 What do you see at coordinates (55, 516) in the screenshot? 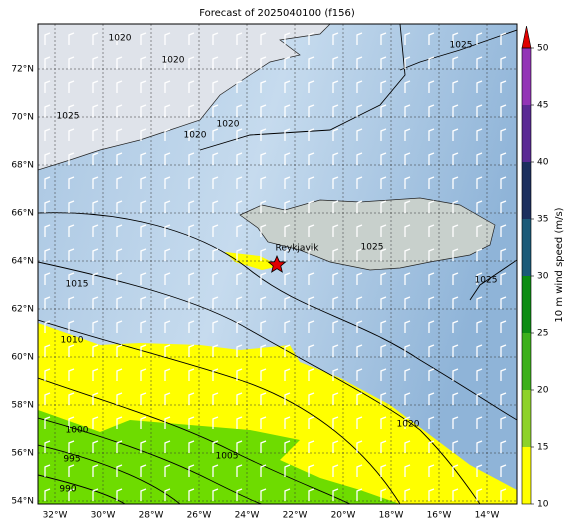
I see `lon-label: 32°W` at bounding box center [55, 516].